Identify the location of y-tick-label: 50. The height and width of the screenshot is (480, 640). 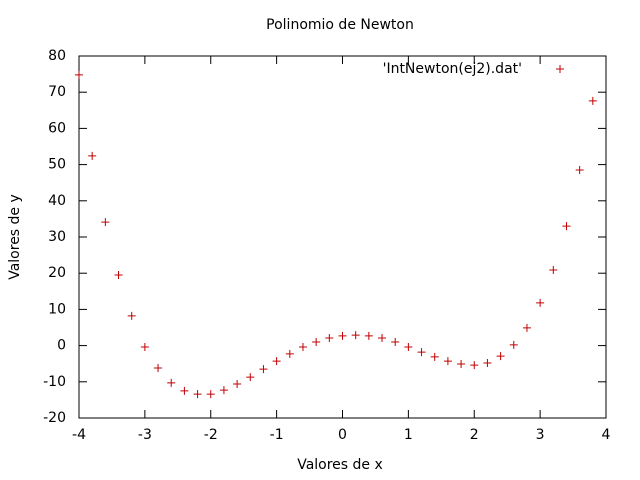
(57, 165).